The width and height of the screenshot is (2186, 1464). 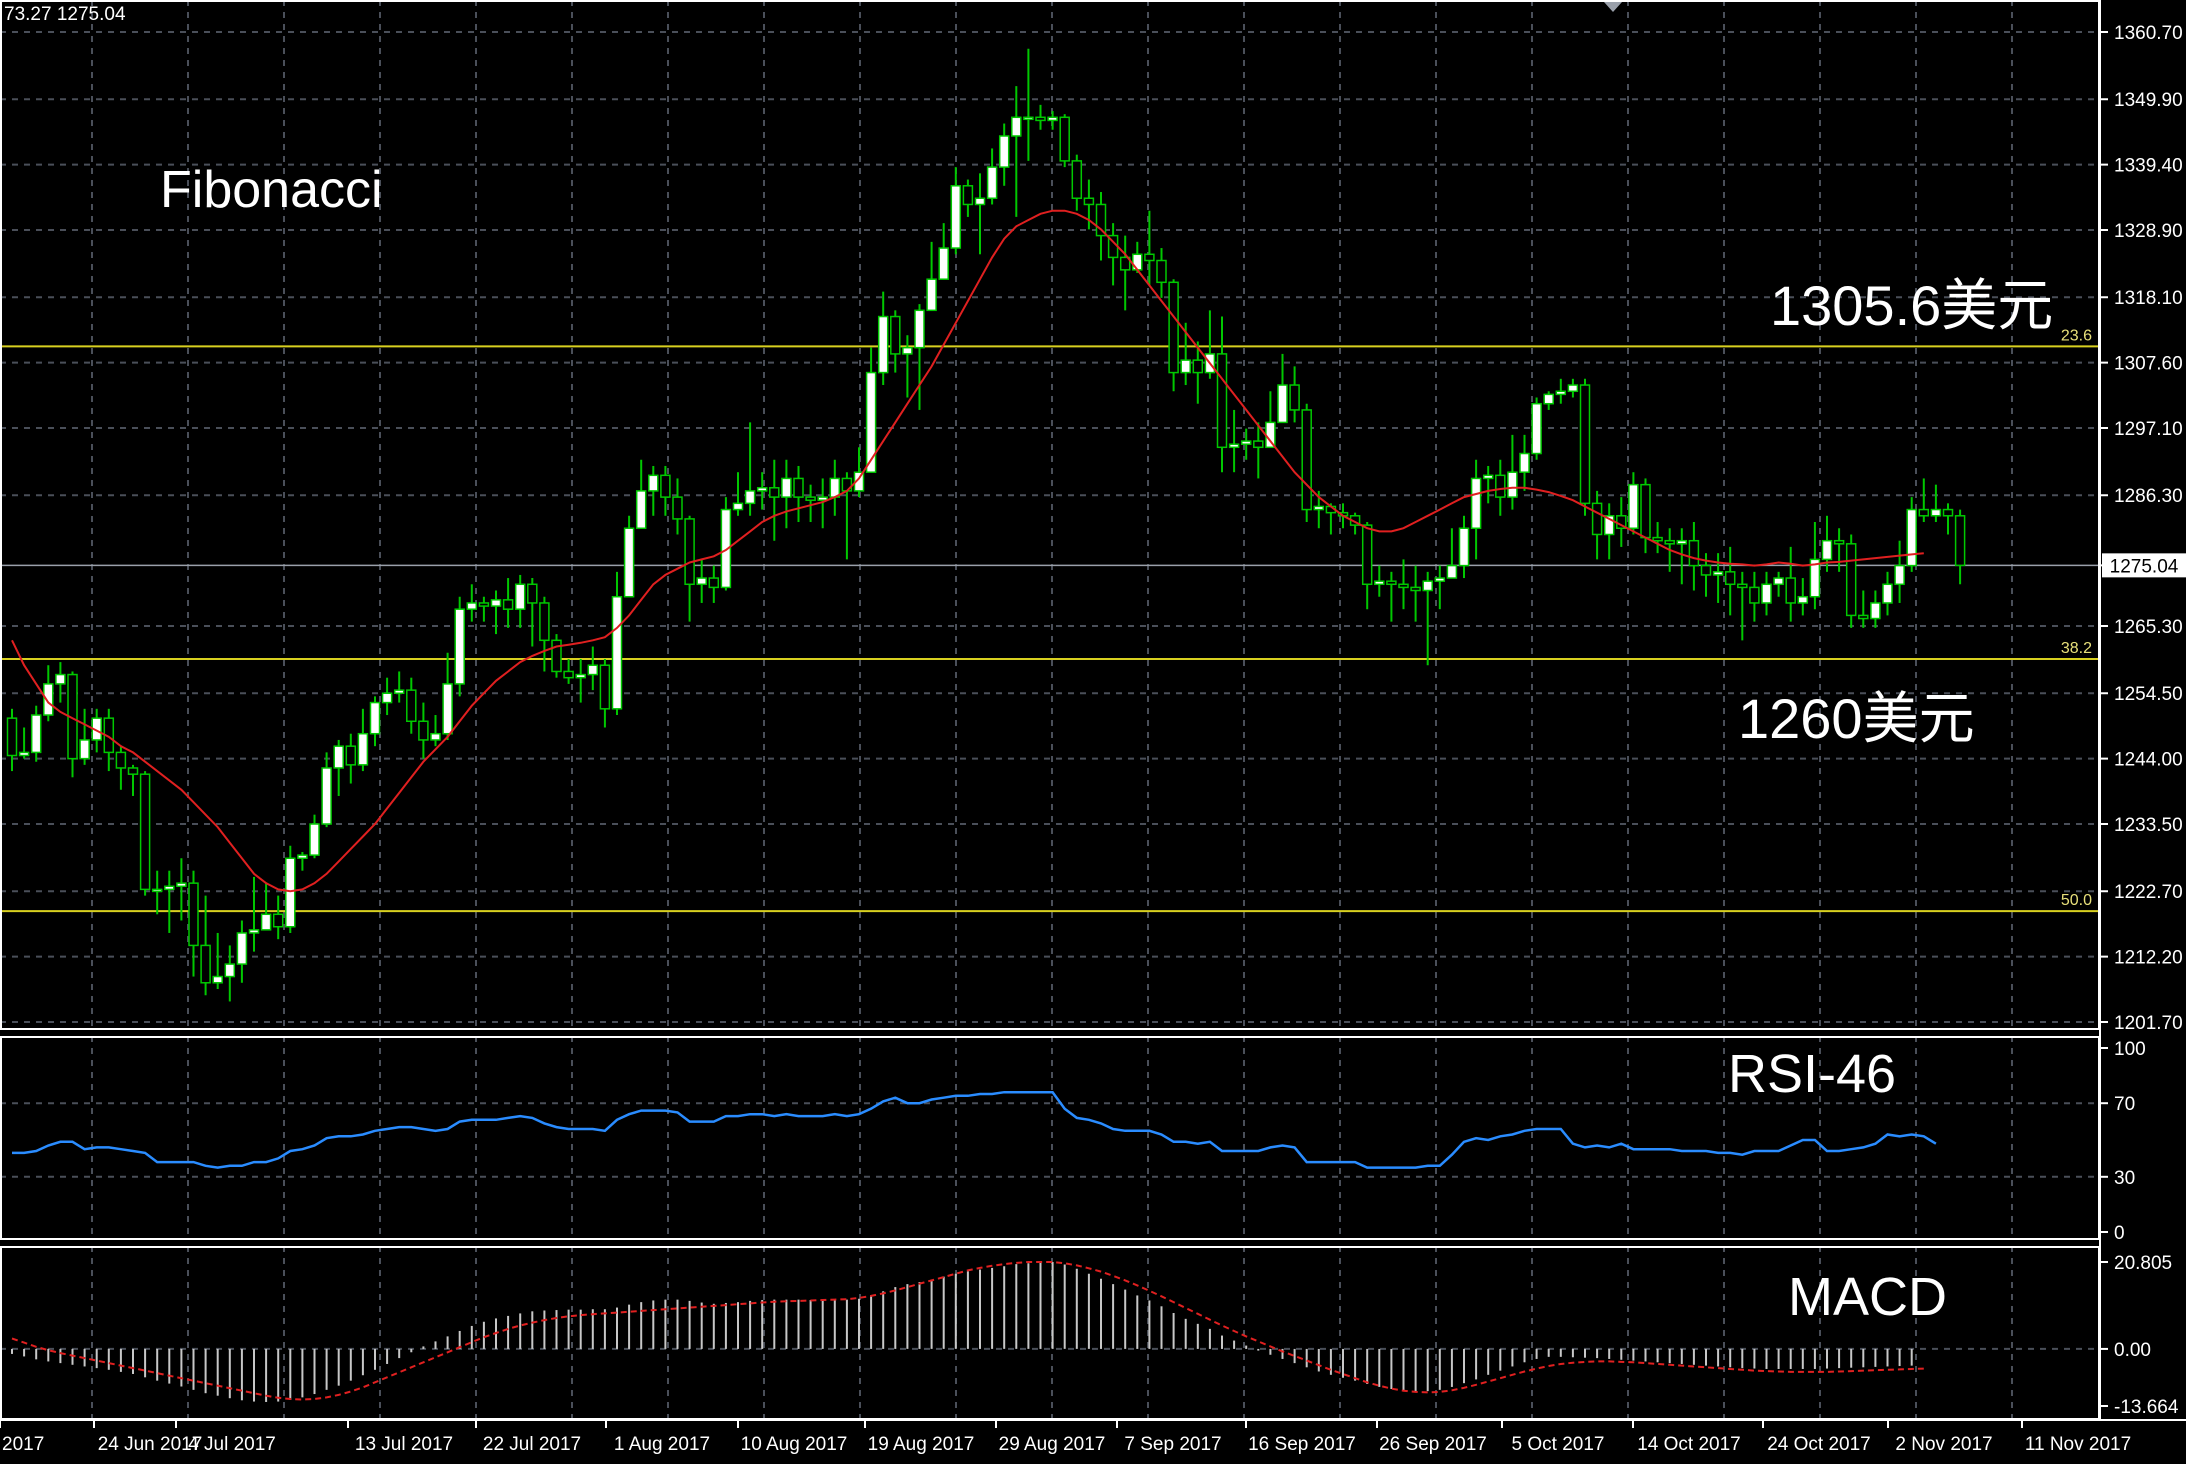 I want to click on price-axis-label: 1265.30, so click(x=2148, y=627).